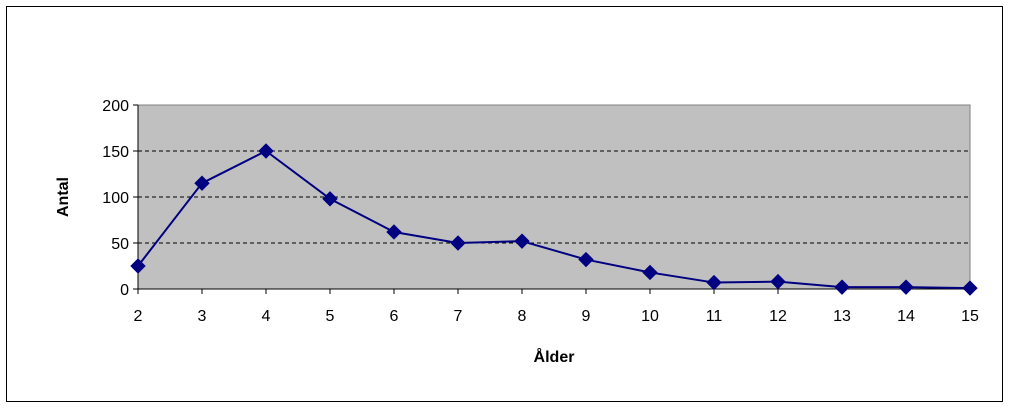 The width and height of the screenshot is (1010, 408). Describe the element at coordinates (330, 316) in the screenshot. I see `x-tick-label: 5` at that location.